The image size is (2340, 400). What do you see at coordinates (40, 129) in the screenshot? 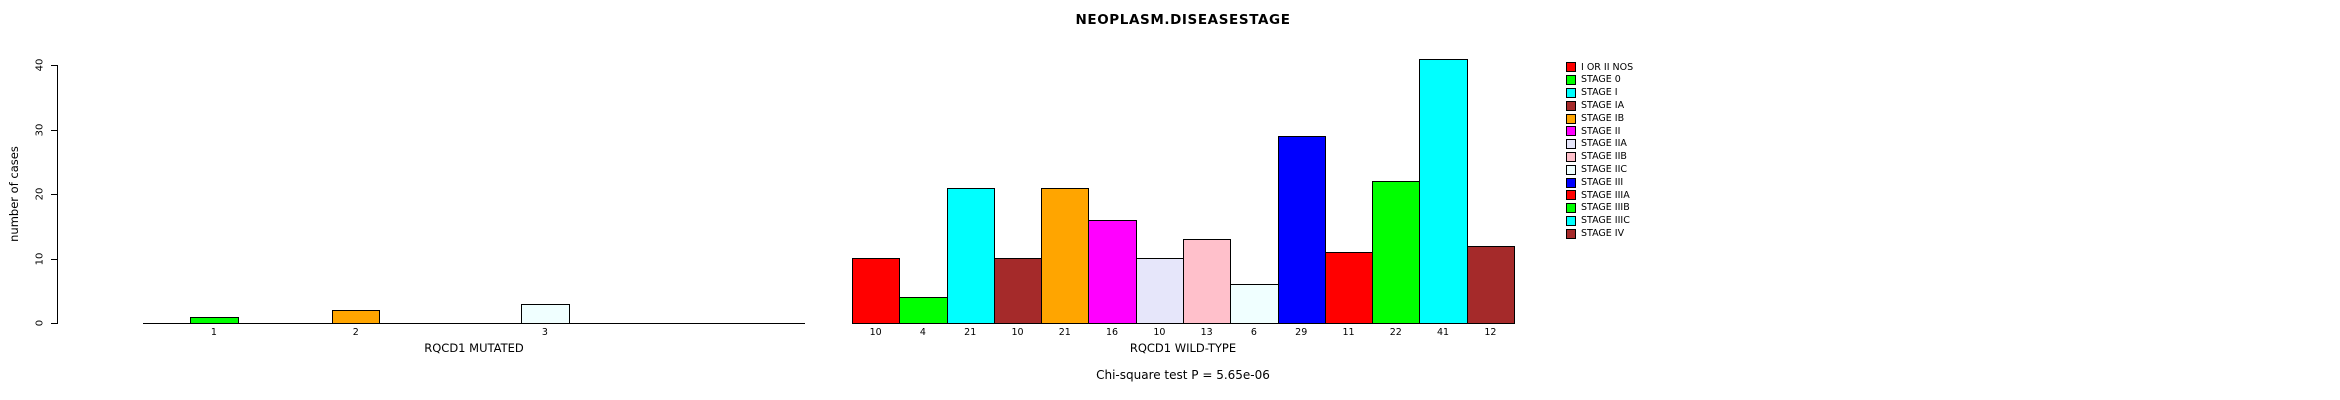
I see `y-axis-tick-label: 30` at bounding box center [40, 129].